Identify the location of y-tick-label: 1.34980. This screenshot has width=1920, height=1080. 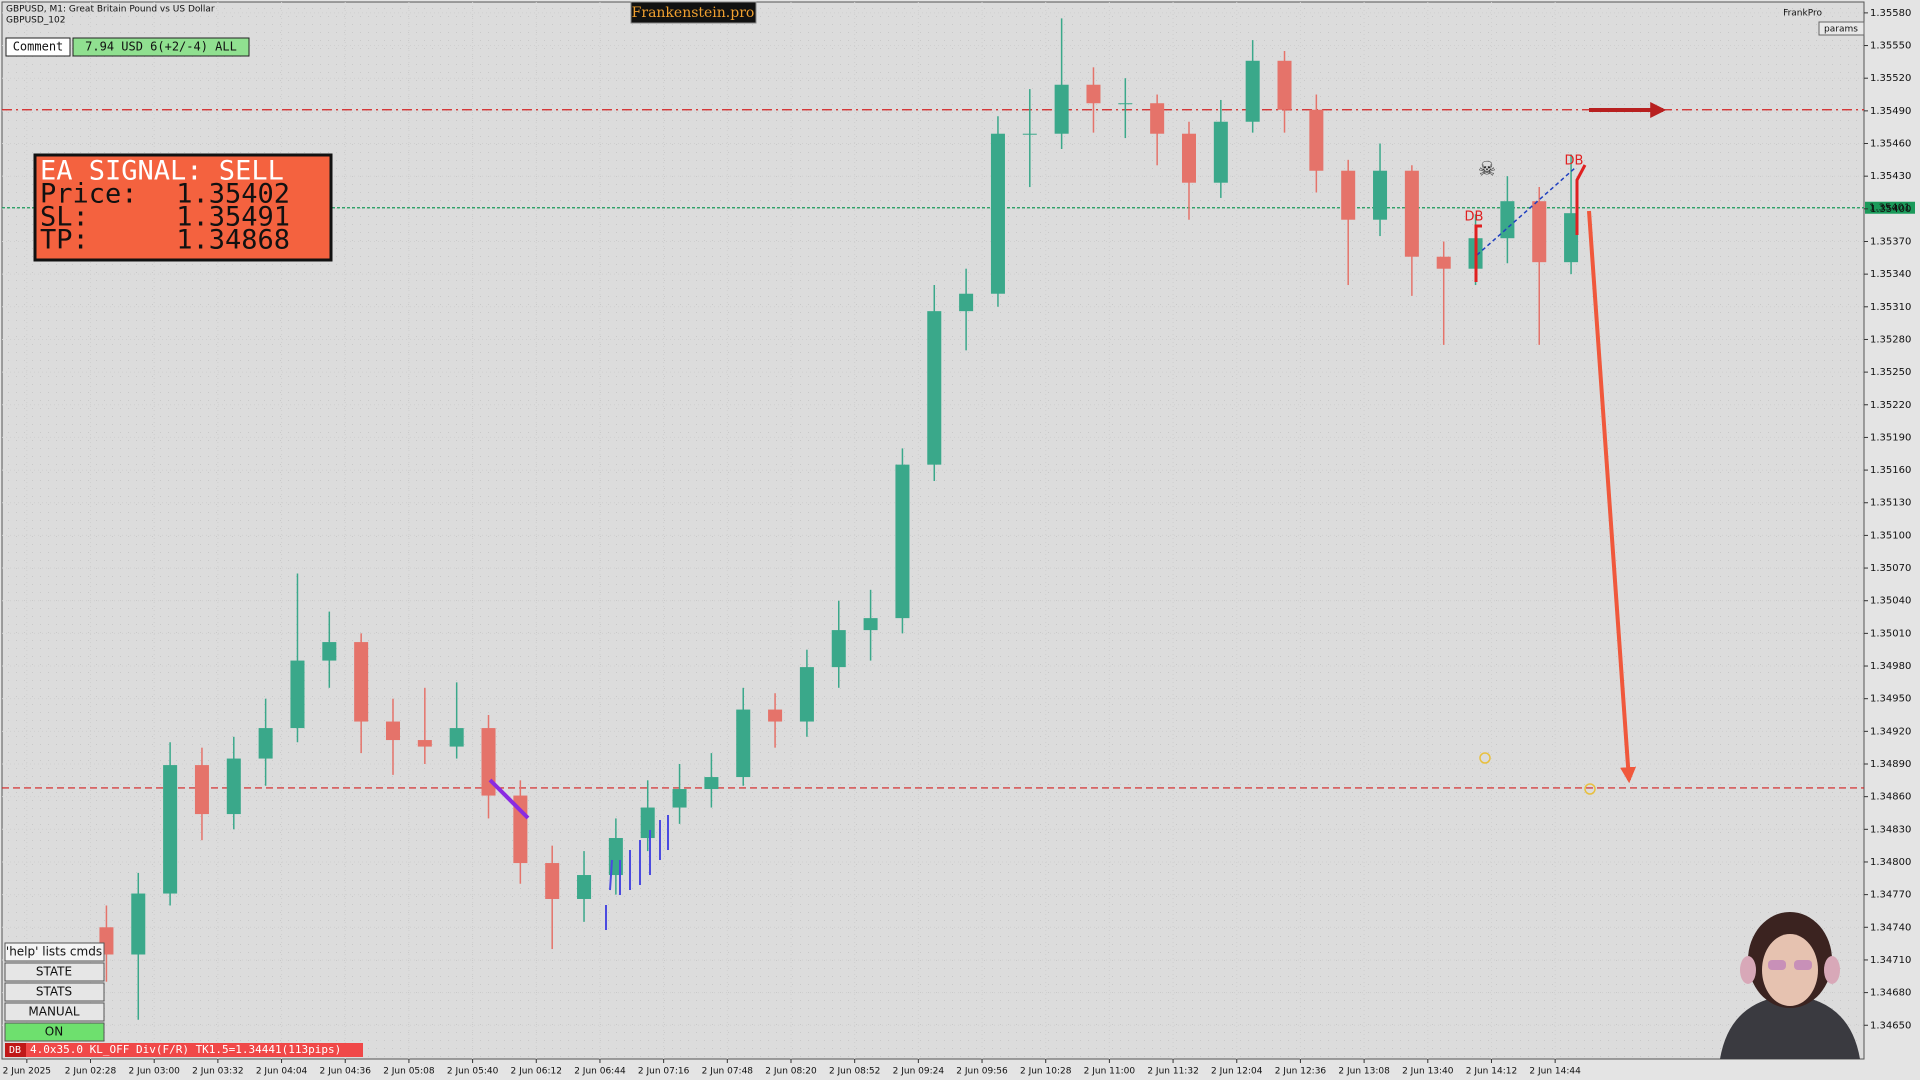
(1890, 666).